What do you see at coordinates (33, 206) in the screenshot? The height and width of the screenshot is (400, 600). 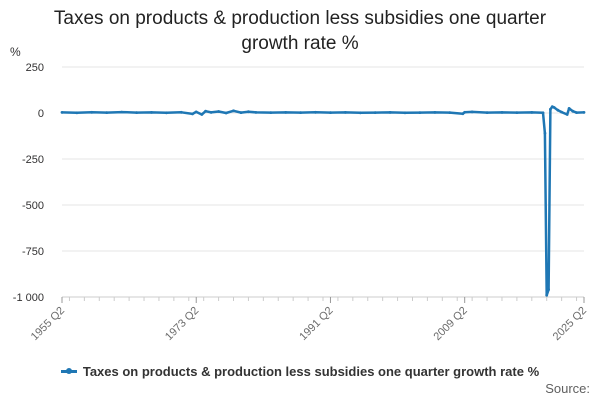 I see `y-tick-label: -500` at bounding box center [33, 206].